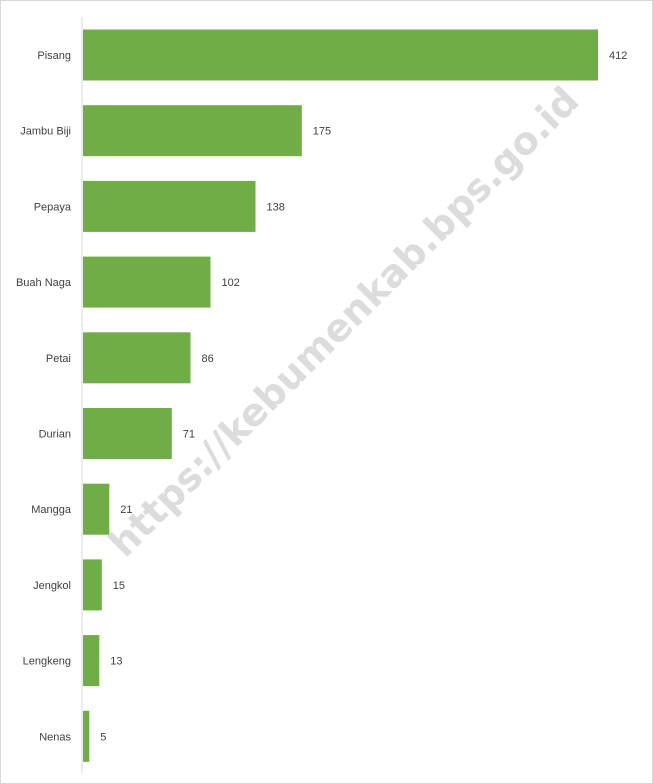  What do you see at coordinates (119, 586) in the screenshot?
I see `value-label-jengkol: 15` at bounding box center [119, 586].